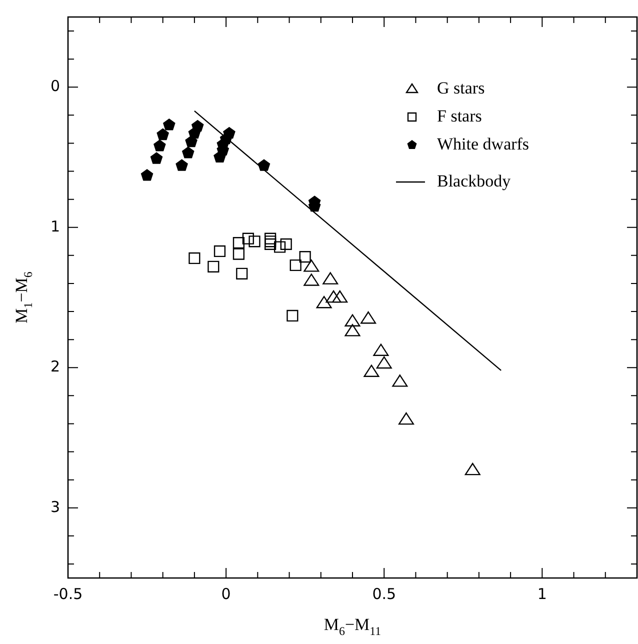 Image resolution: width=638 pixels, height=644 pixels. Describe the element at coordinates (226, 593) in the screenshot. I see `x-tick-label: 0` at that location.